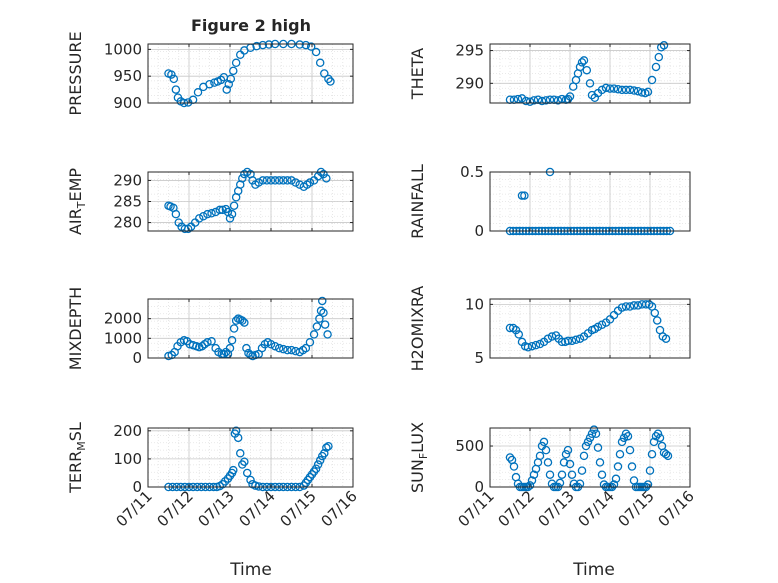 The height and width of the screenshot is (583, 778). What do you see at coordinates (549, 73) in the screenshot?
I see `subplot-theta: 290 295 THETA` at bounding box center [549, 73].